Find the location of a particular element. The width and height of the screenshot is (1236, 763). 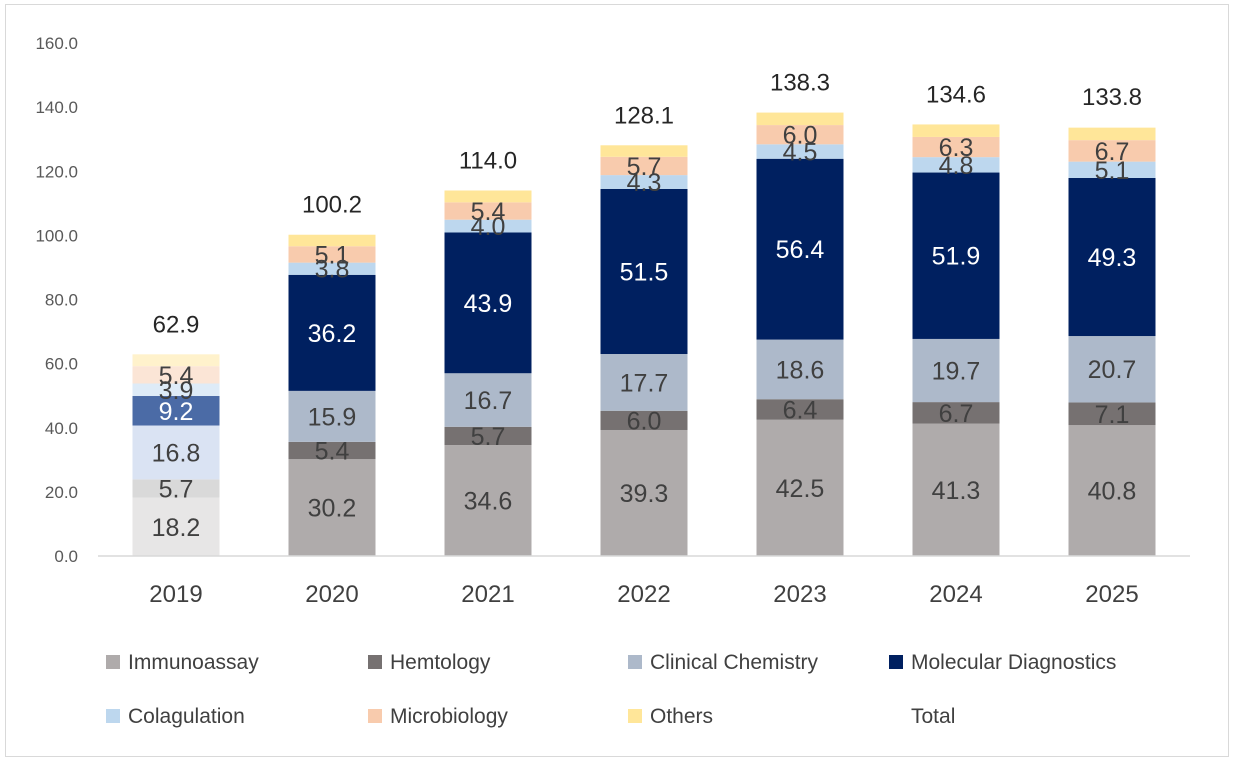

segment-value-label: 36.2 is located at coordinates (332, 334).